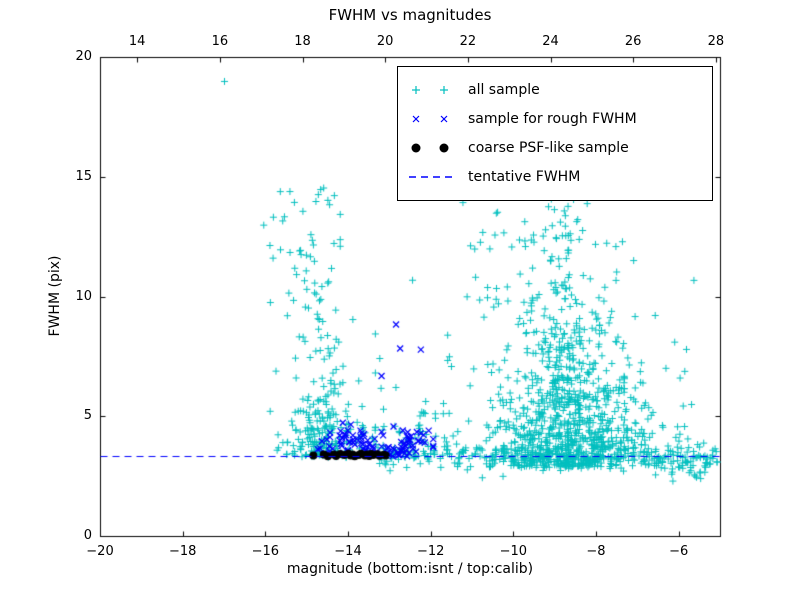 Image resolution: width=800 pixels, height=600 pixels. What do you see at coordinates (679, 551) in the screenshot?
I see `x-tick-label-bottom: −6` at bounding box center [679, 551].